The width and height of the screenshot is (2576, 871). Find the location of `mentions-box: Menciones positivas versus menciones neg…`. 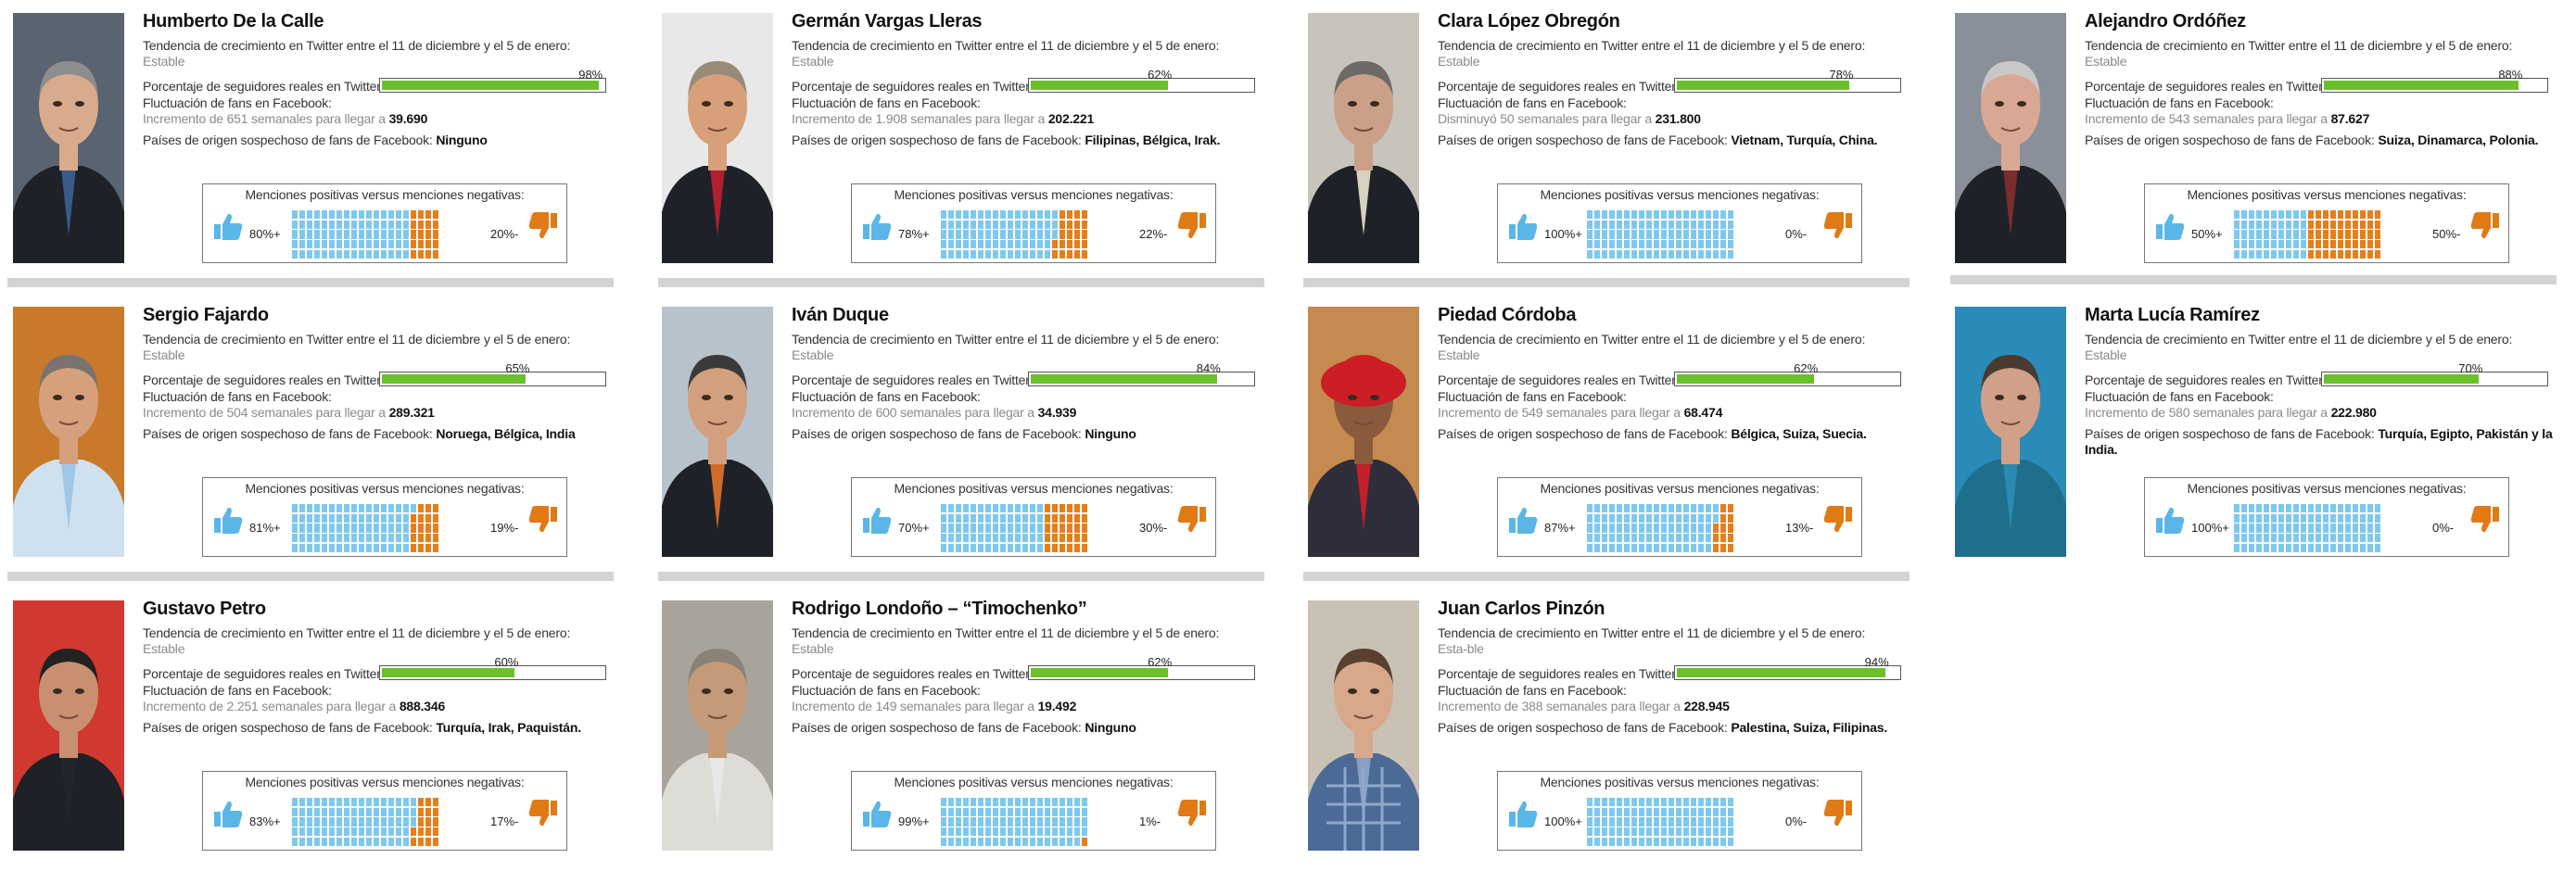

mentions-box: Menciones positivas versus menciones neg… is located at coordinates (1679, 223).